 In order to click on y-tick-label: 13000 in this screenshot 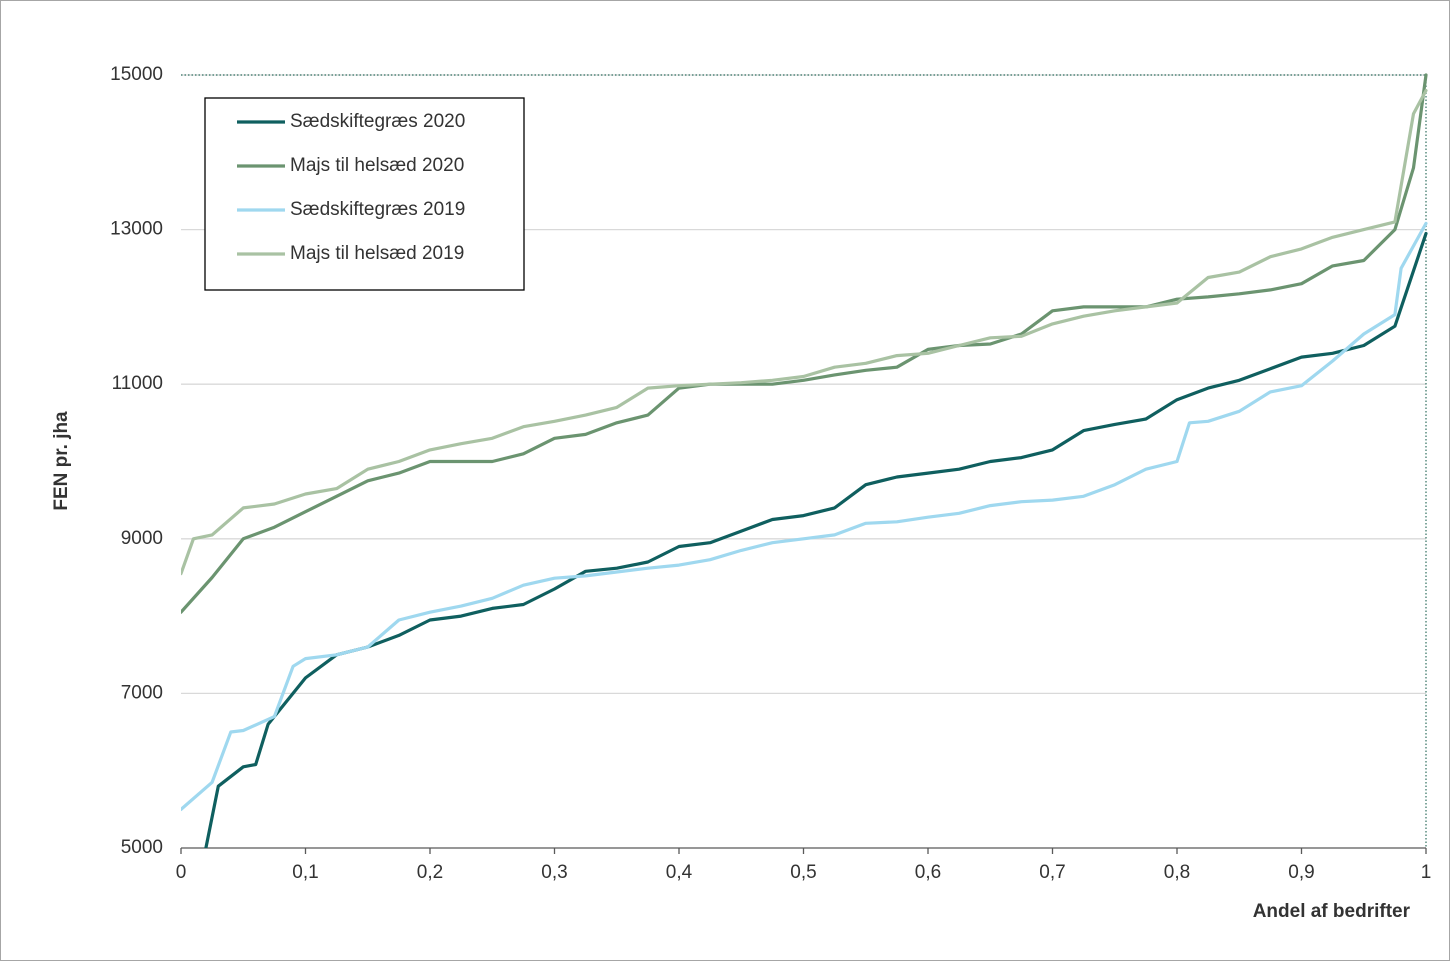, I will do `click(136, 229)`.